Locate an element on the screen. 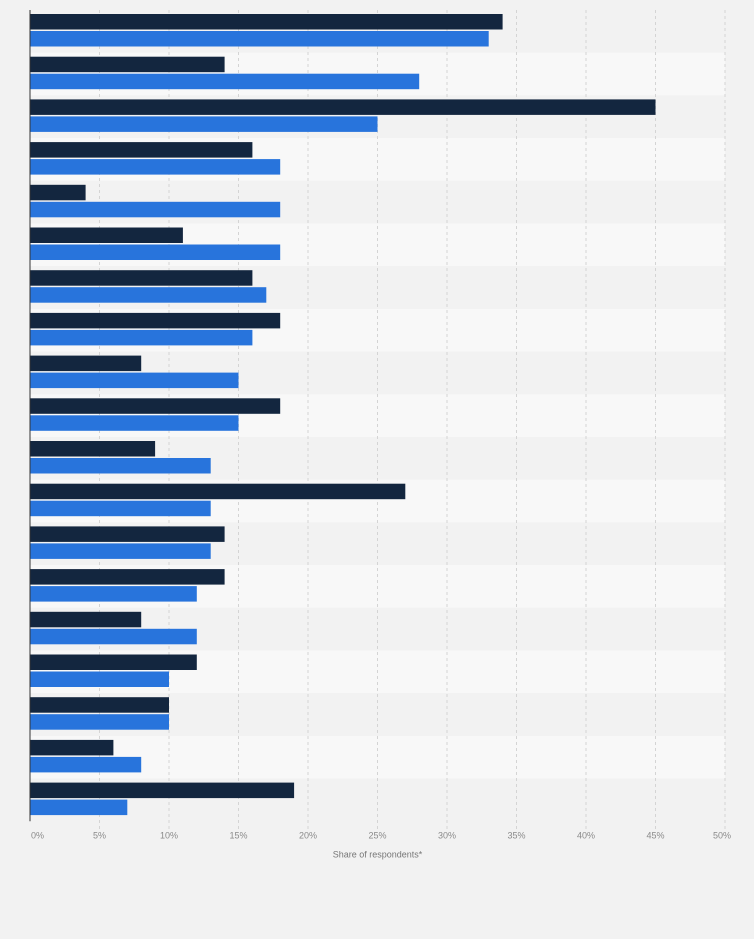  x-tick-label: 50% is located at coordinates (722, 835).